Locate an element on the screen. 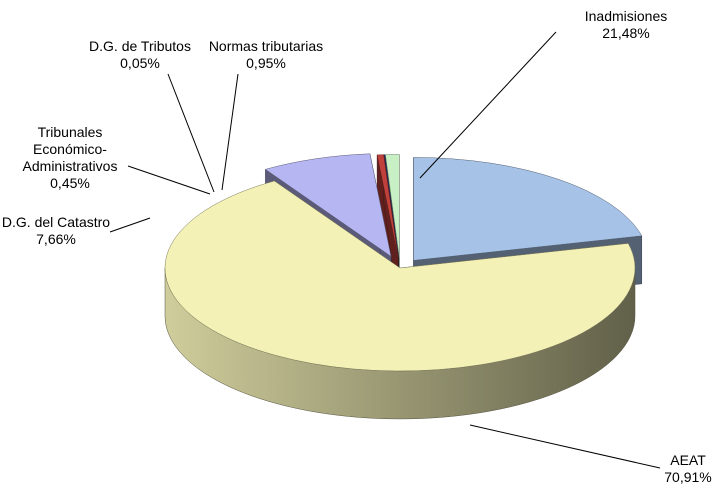 This screenshot has width=717, height=489. slice-name: Normas tributarias is located at coordinates (266, 46).